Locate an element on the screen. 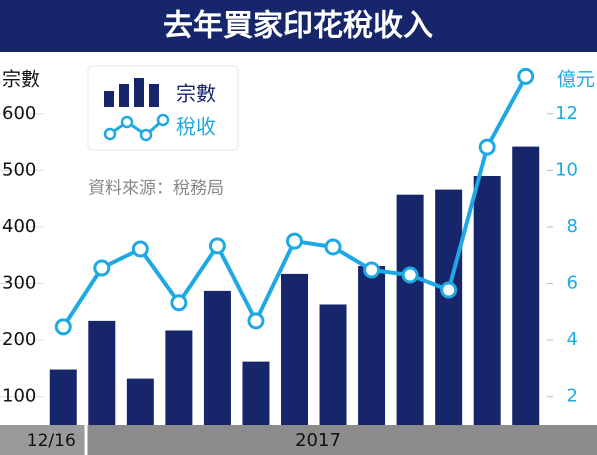  x-axis-band is located at coordinates (298, 440).